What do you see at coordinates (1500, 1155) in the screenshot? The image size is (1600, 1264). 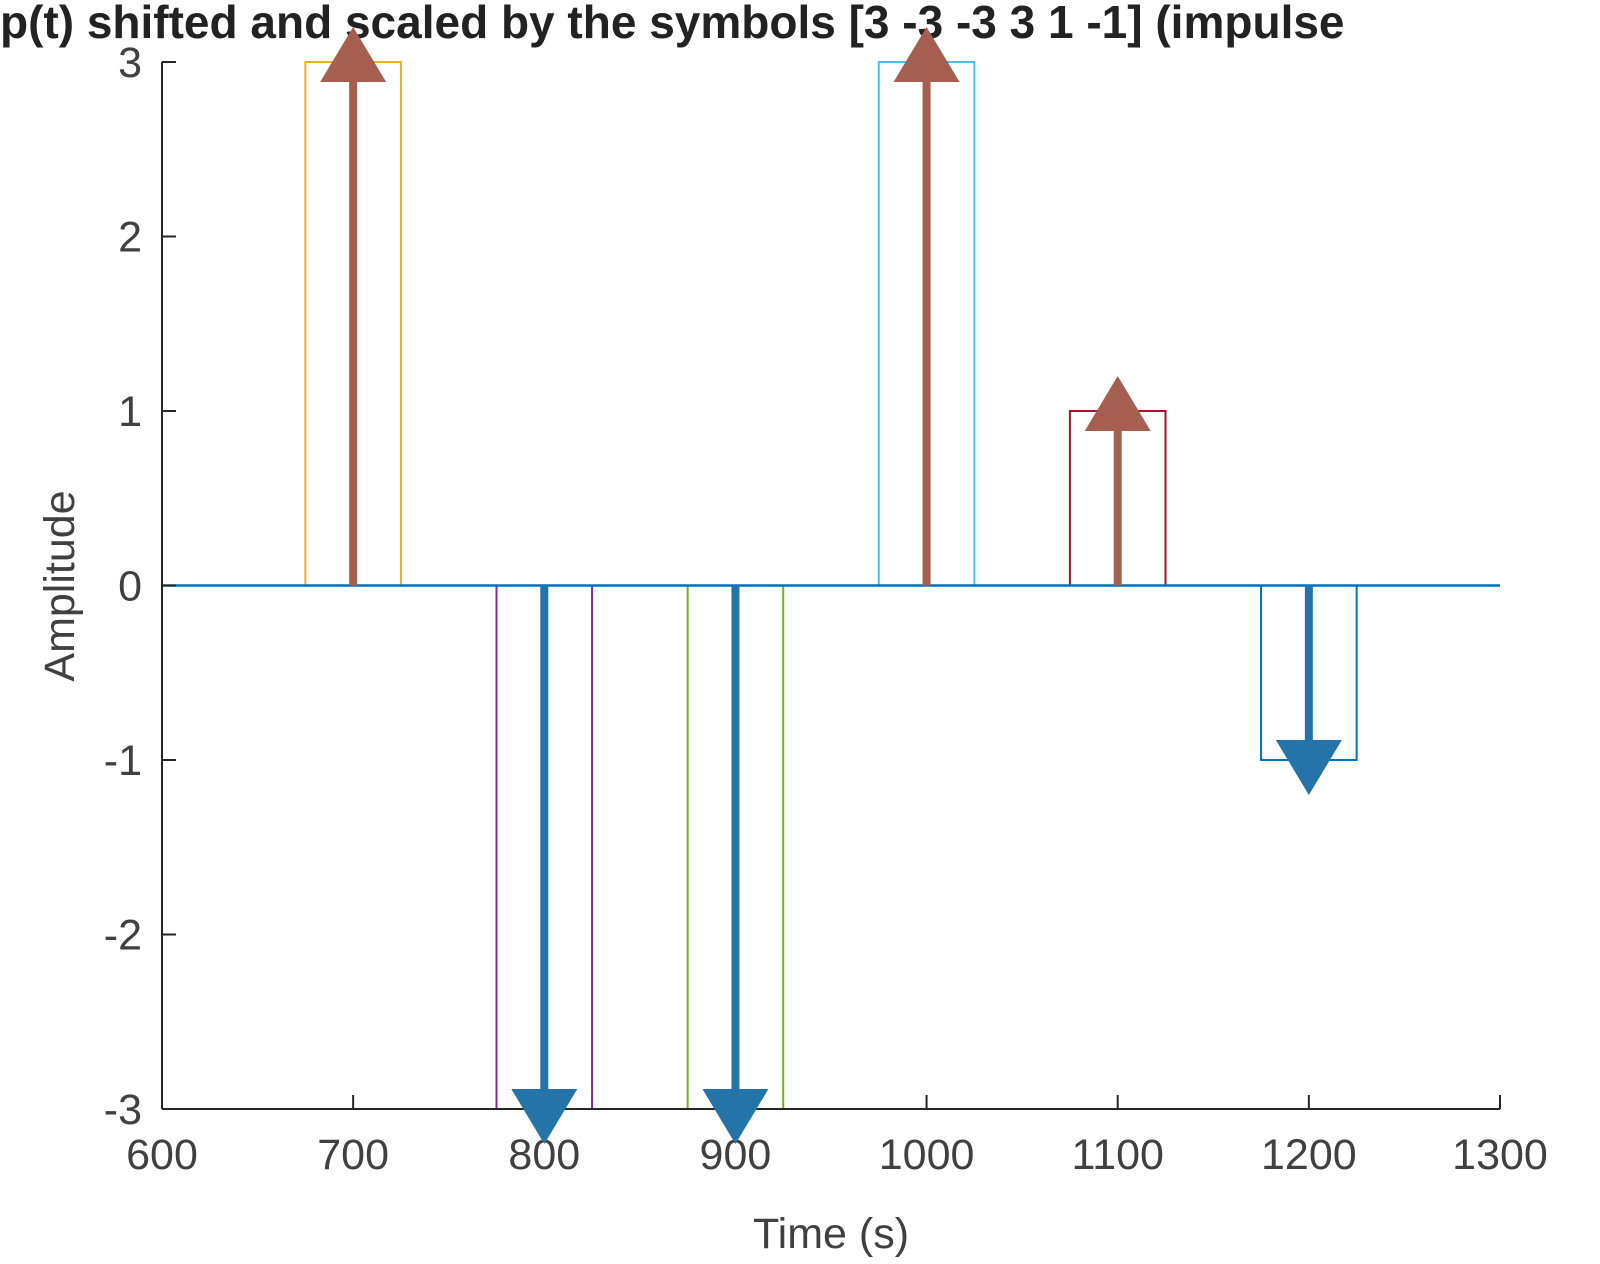 I see `x-tick-label: 1300` at bounding box center [1500, 1155].